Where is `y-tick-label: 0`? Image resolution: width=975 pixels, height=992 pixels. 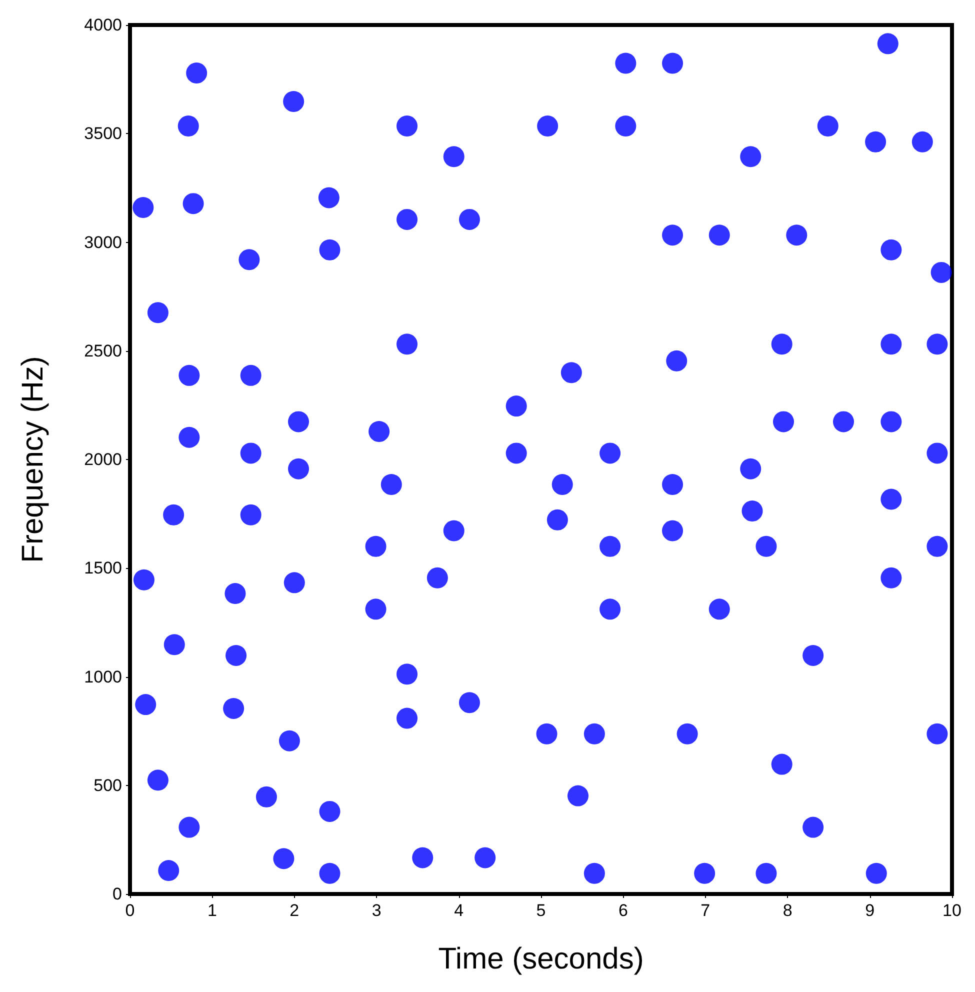 y-tick-label: 0 is located at coordinates (117, 894).